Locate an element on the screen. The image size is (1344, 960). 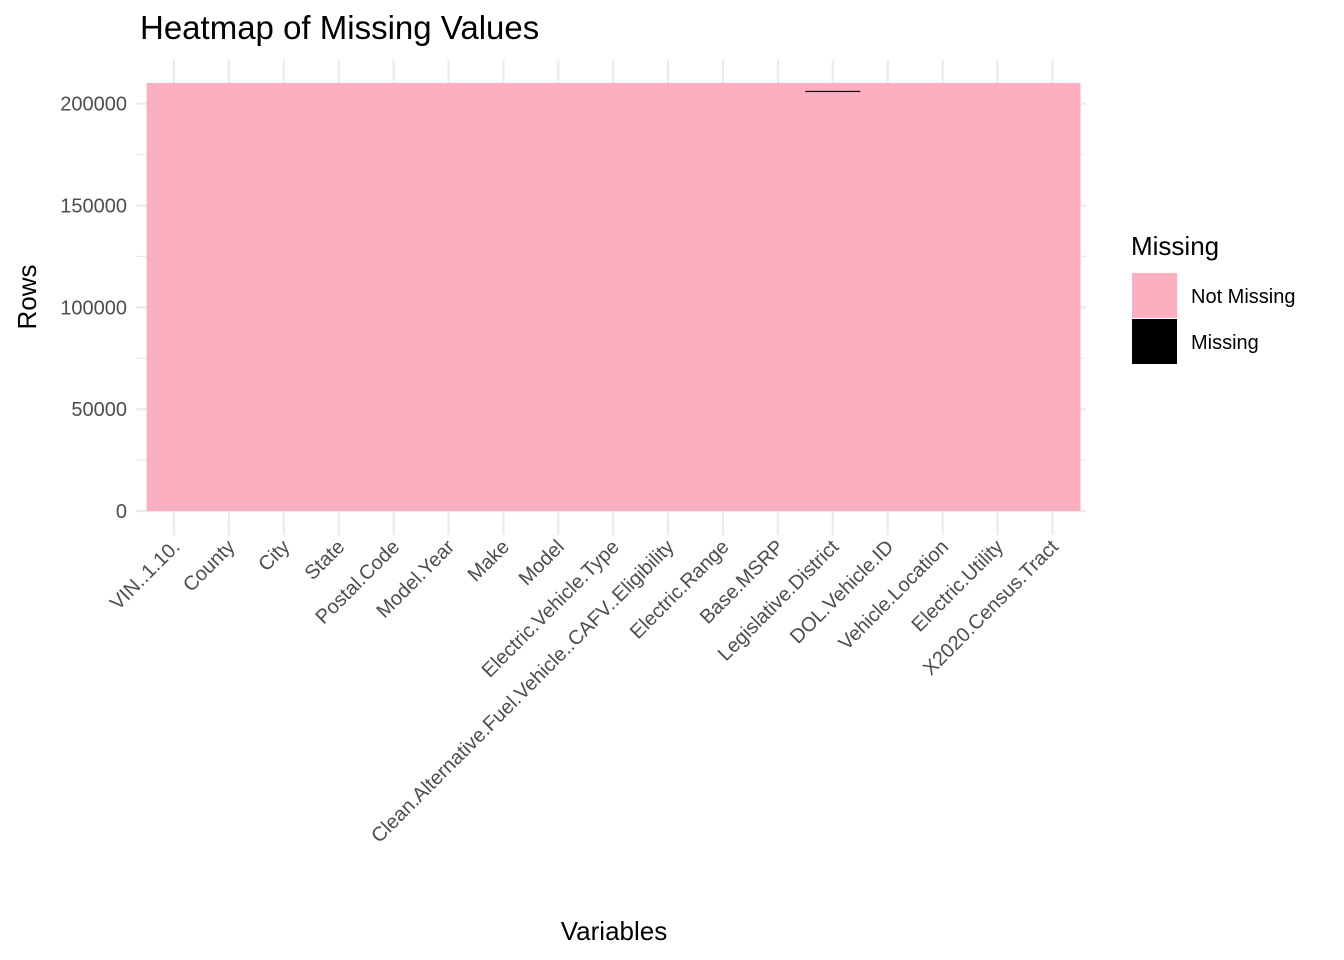
x-tick-label: VIN..1.10. is located at coordinates (145, 575).